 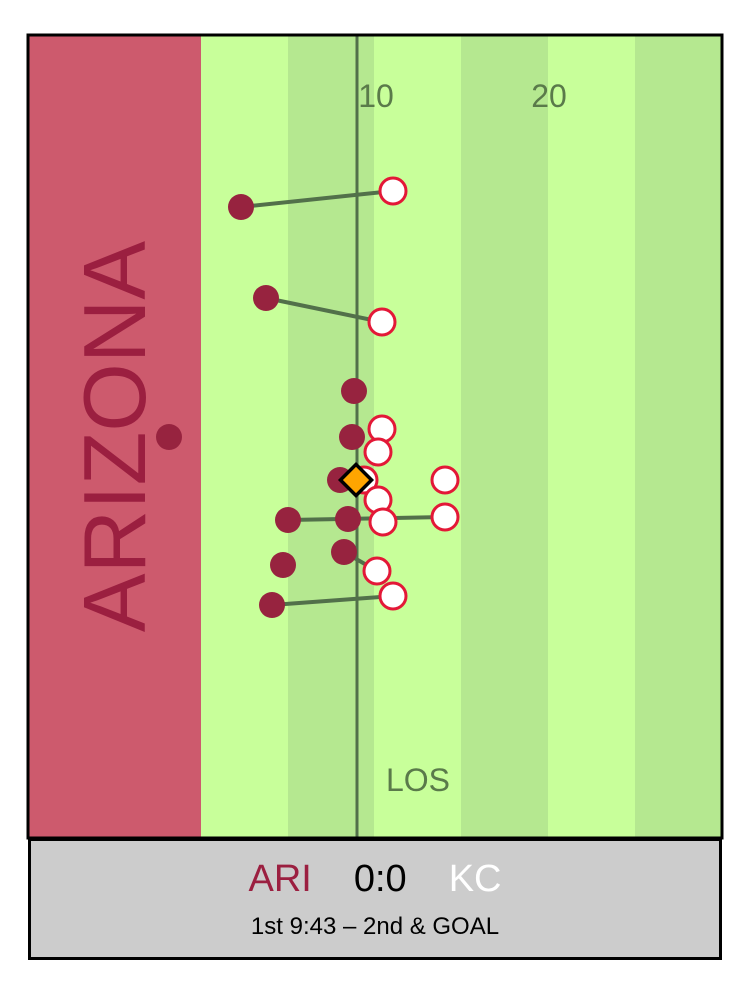 I want to click on offense-players, so click(x=261, y=406).